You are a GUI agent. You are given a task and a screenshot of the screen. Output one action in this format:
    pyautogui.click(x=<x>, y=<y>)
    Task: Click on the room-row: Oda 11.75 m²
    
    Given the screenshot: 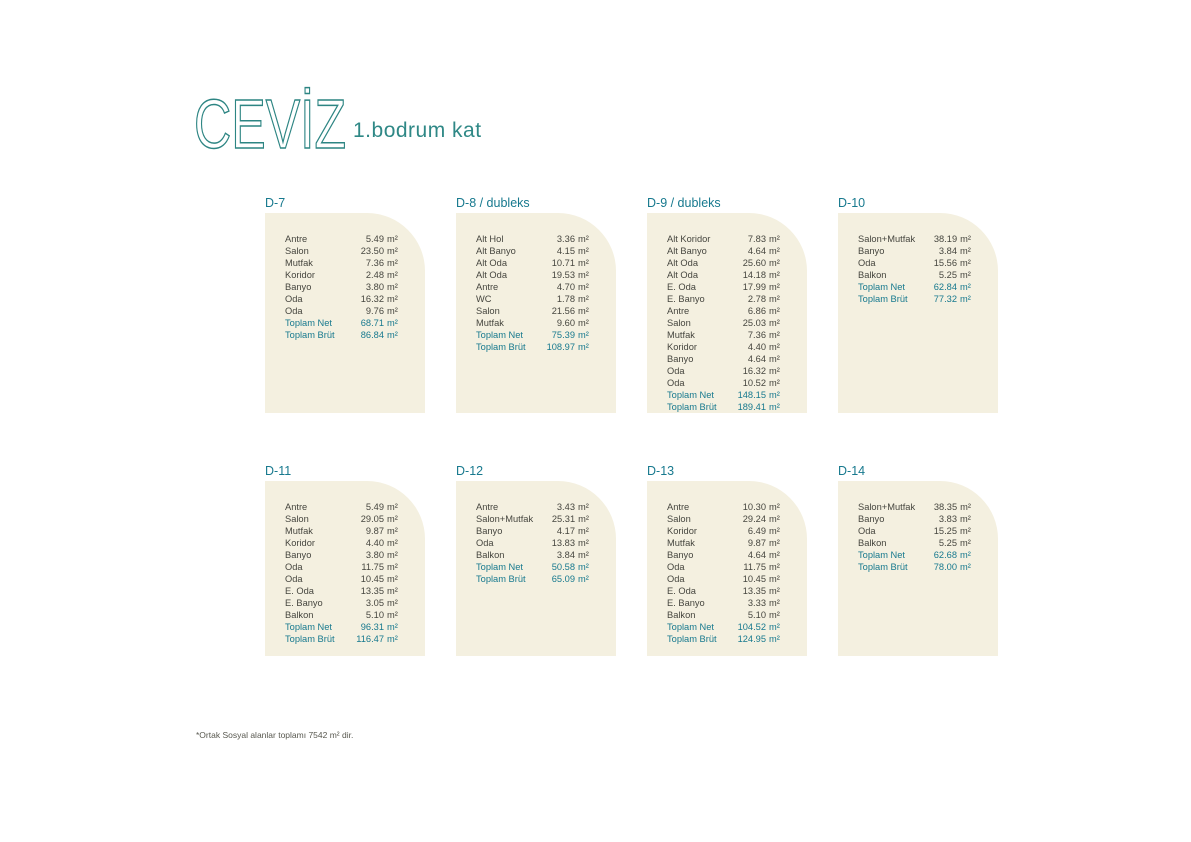 What is the action you would take?
    pyautogui.click(x=343, y=567)
    